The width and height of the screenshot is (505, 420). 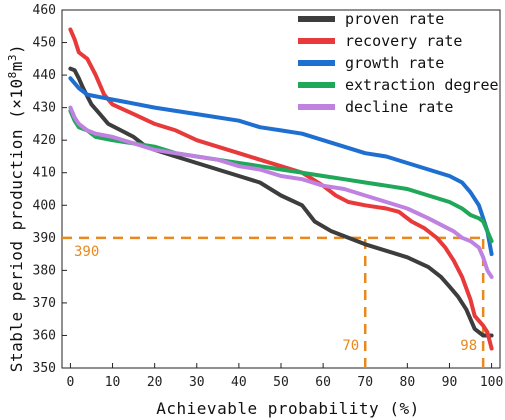 What do you see at coordinates (399, 107) in the screenshot?
I see `legend-label-decline-rate: decline rate` at bounding box center [399, 107].